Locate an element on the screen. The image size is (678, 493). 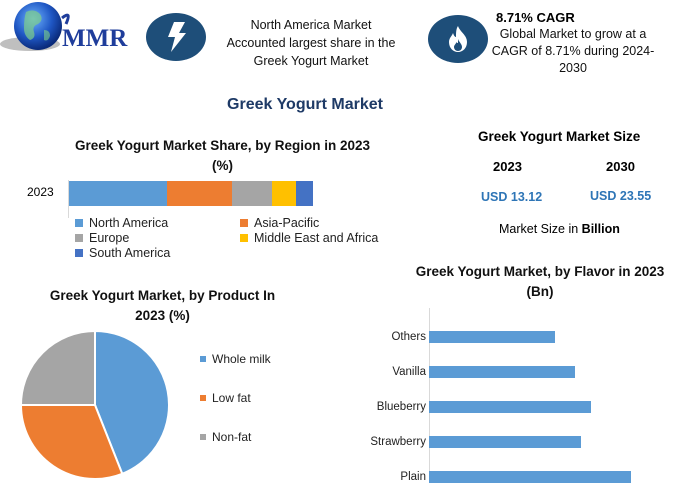
region-category-label: 2023 is located at coordinates (40, 192).